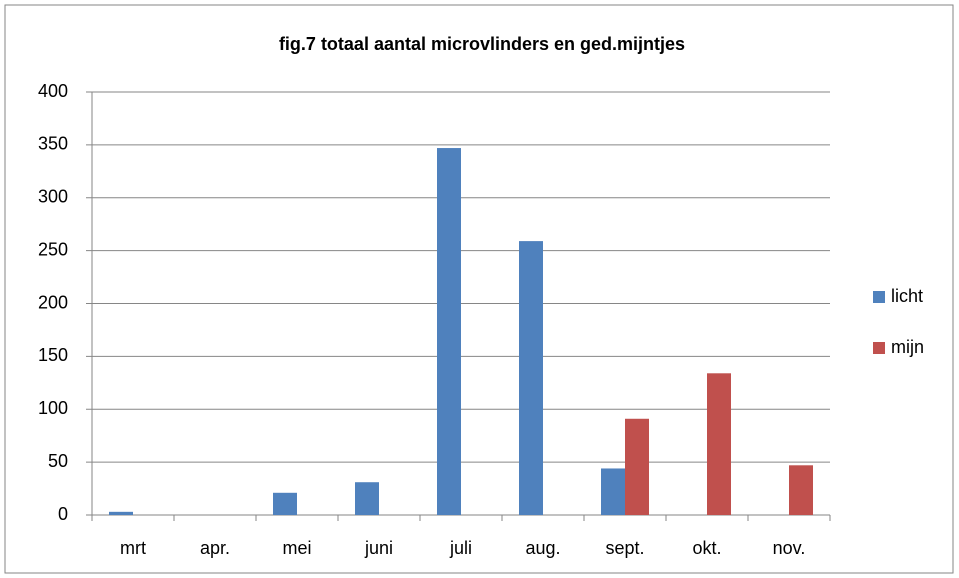 This screenshot has height=578, width=959. What do you see at coordinates (53, 144) in the screenshot?
I see `y-tick-label: 350` at bounding box center [53, 144].